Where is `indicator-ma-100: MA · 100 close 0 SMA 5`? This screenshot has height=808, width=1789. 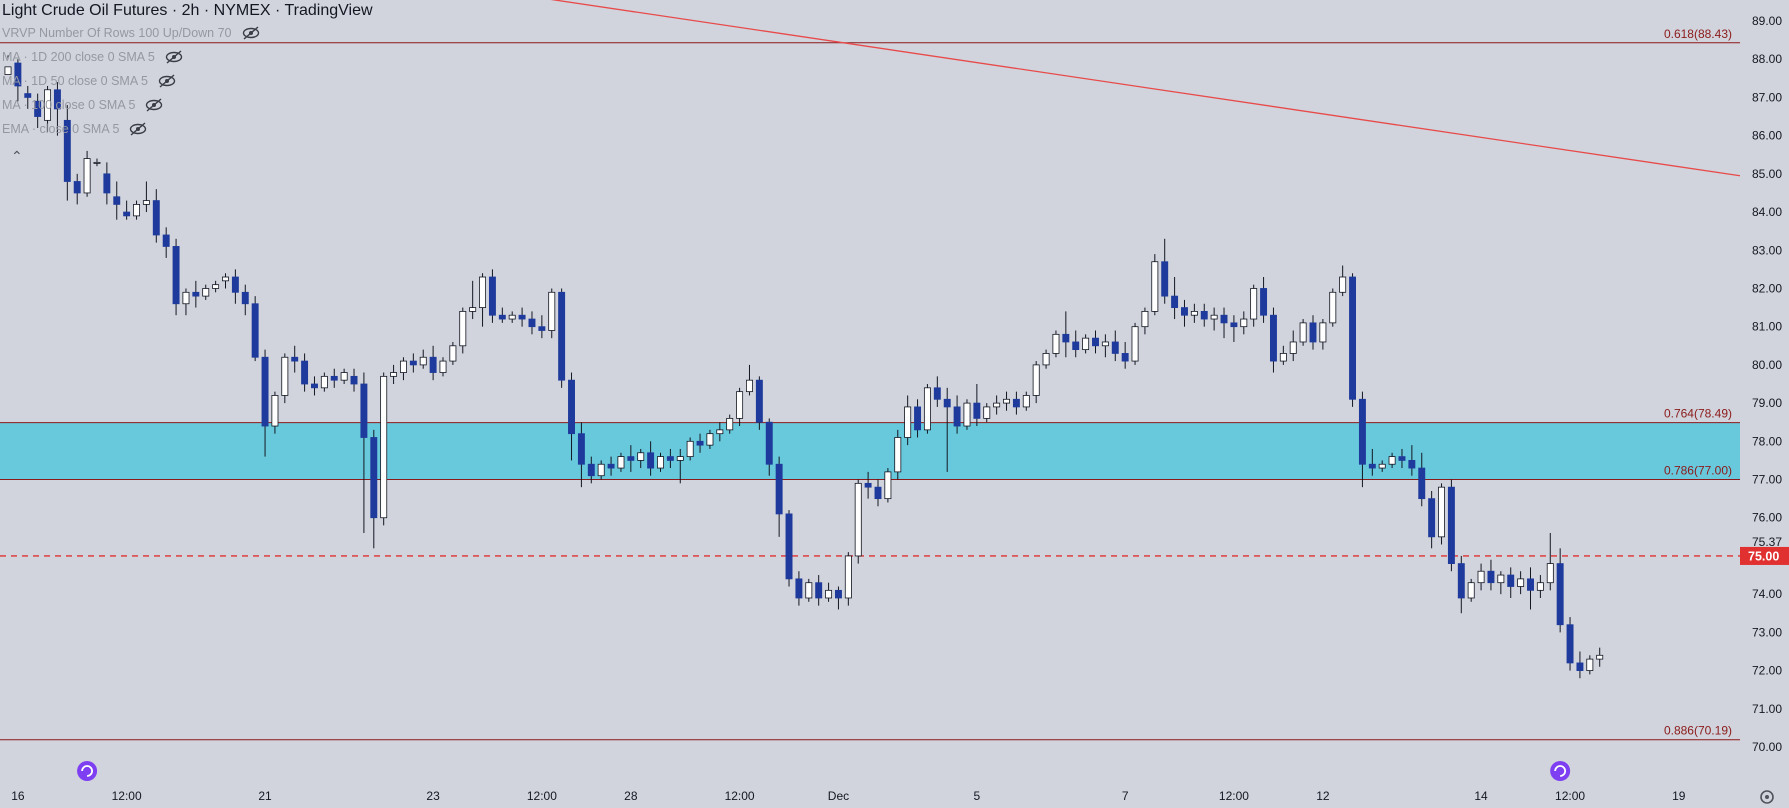
indicator-ma-100: MA · 100 close 0 SMA 5 is located at coordinates (82, 105).